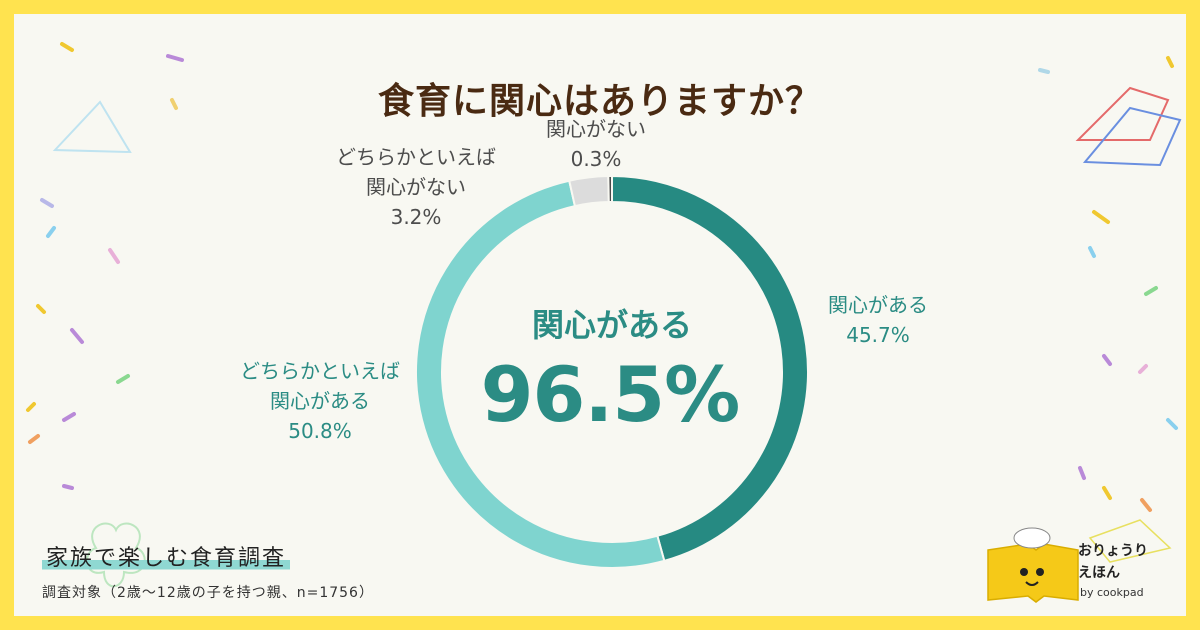 Image resolution: width=1200 pixels, height=630 pixels. I want to click on label-not-name: 関心がない, so click(596, 129).